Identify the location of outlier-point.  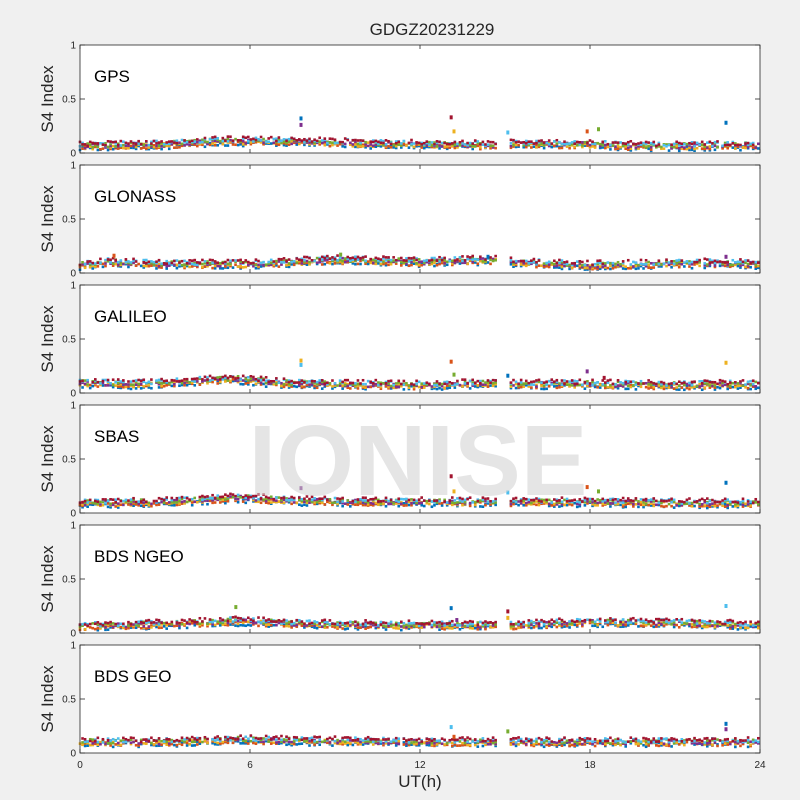
(451, 117).